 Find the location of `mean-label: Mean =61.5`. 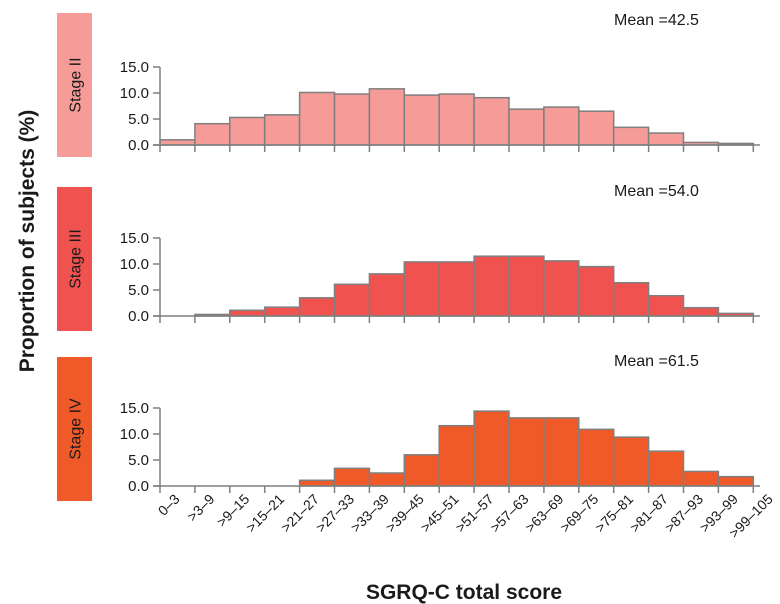

mean-label: Mean =61.5 is located at coordinates (656, 361).